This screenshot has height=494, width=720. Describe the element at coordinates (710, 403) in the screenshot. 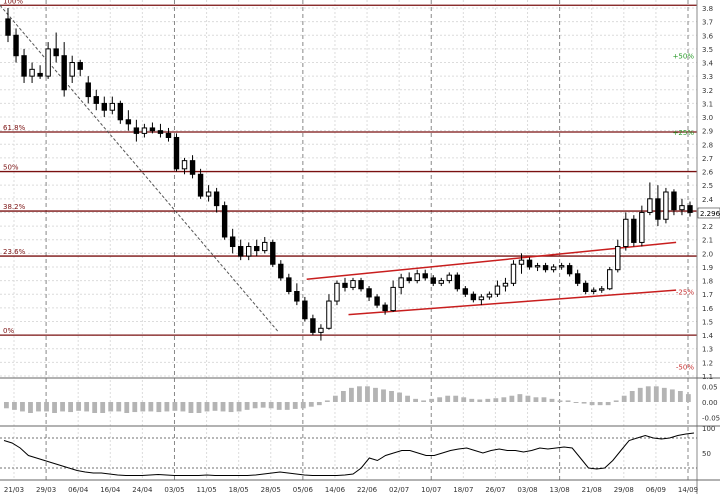

I see `oscillator-1-tick: 0.00` at that location.